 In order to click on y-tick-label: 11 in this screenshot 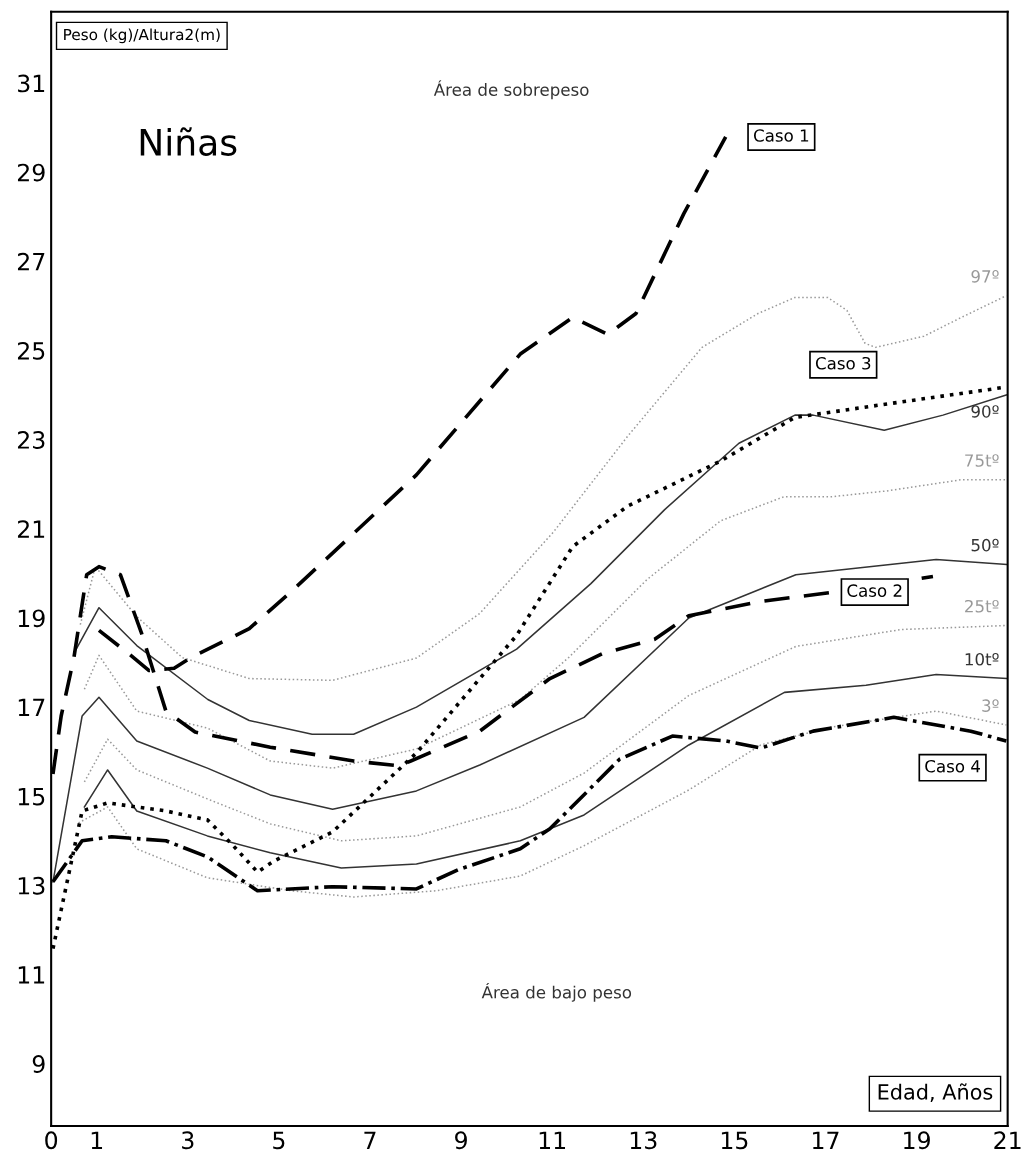, I will do `click(31, 975)`.